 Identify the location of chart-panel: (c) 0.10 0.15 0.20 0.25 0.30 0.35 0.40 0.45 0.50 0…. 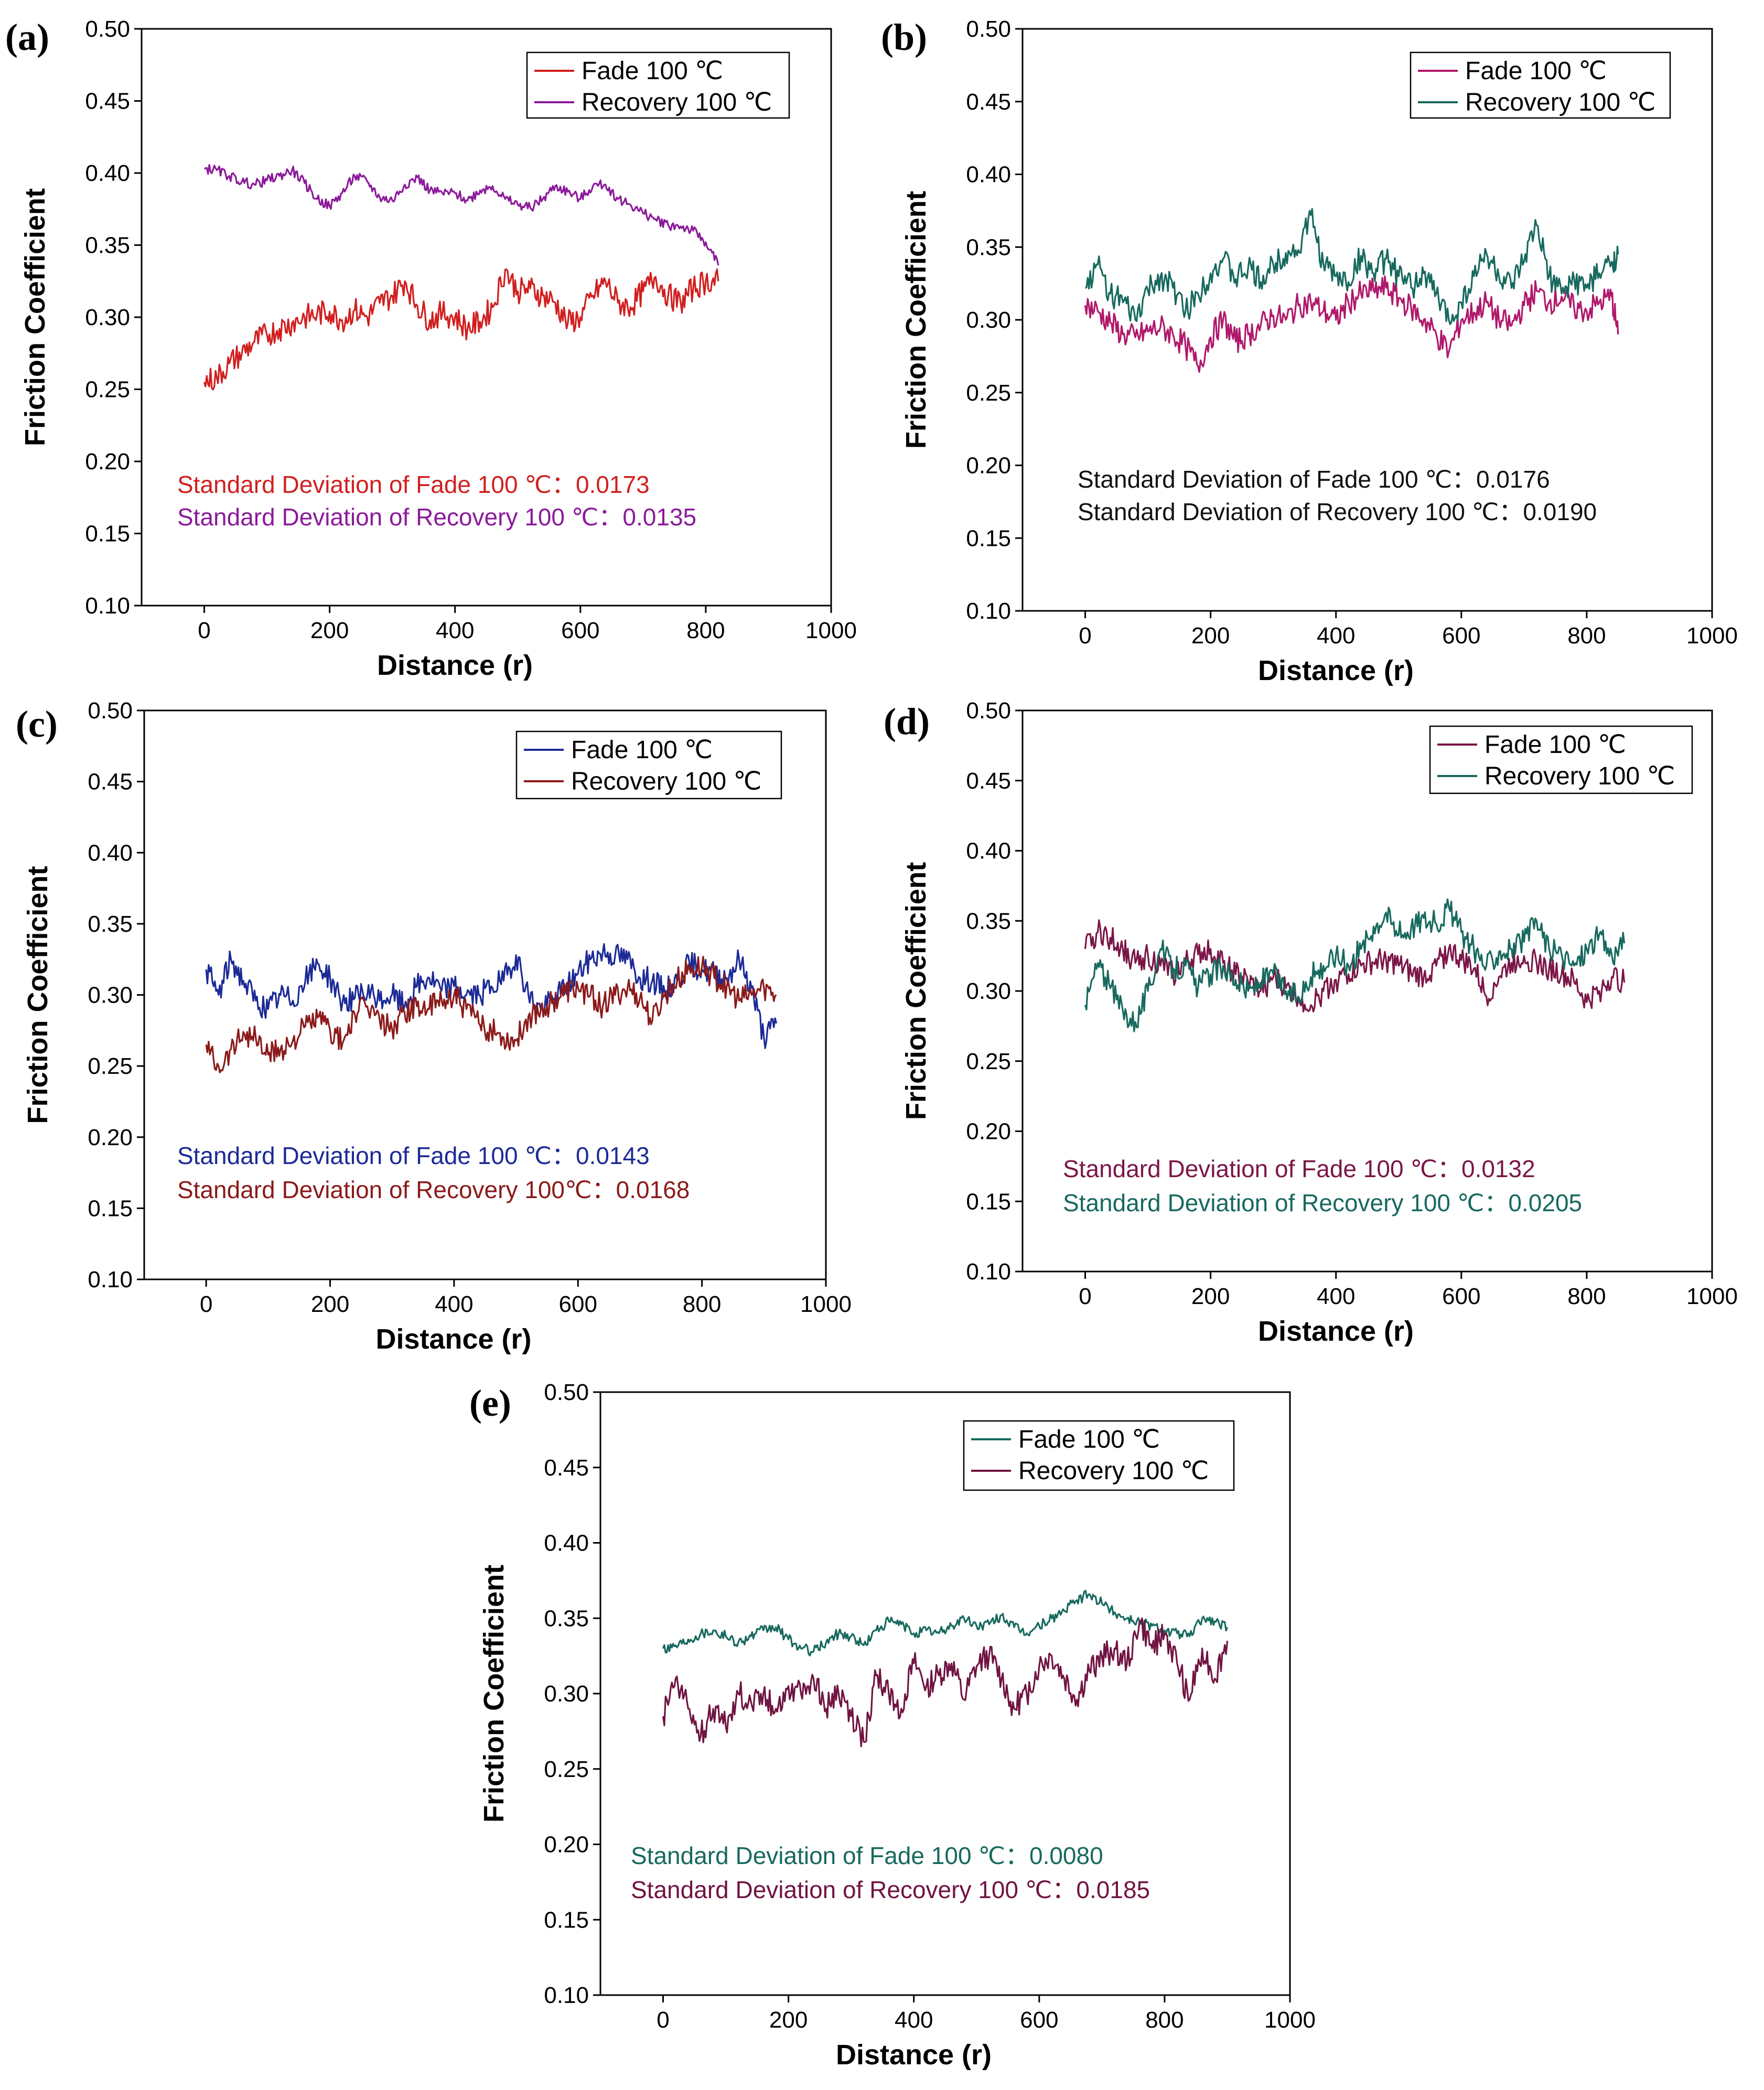
(434, 1026).